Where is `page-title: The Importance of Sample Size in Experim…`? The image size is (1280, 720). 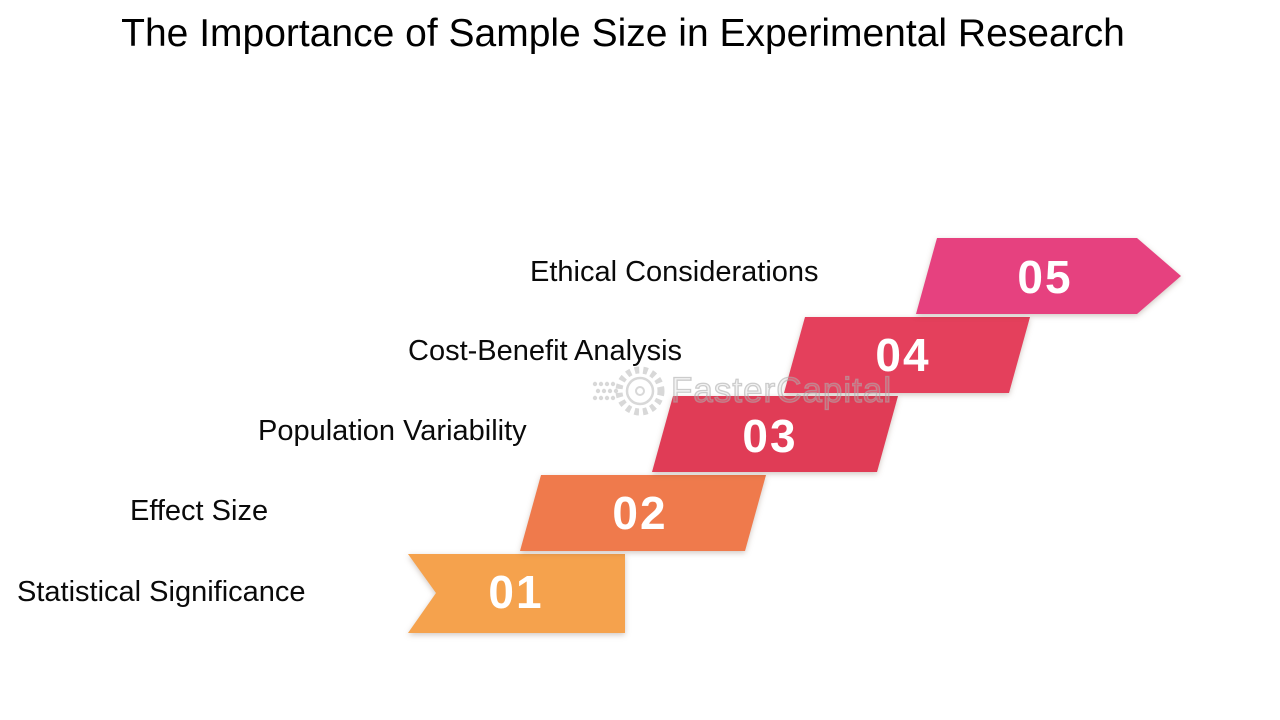
page-title: The Importance of Sample Size in Experim… is located at coordinates (623, 33).